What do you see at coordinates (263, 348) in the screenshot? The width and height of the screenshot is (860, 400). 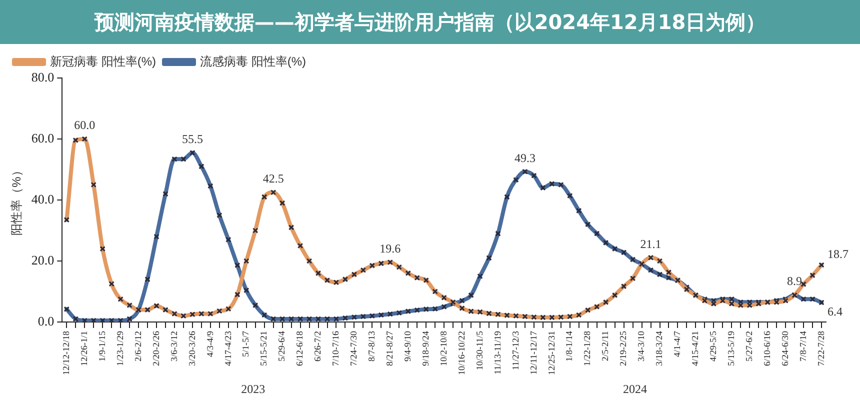 I see `x-tick-label: 5/15-5/21` at bounding box center [263, 348].